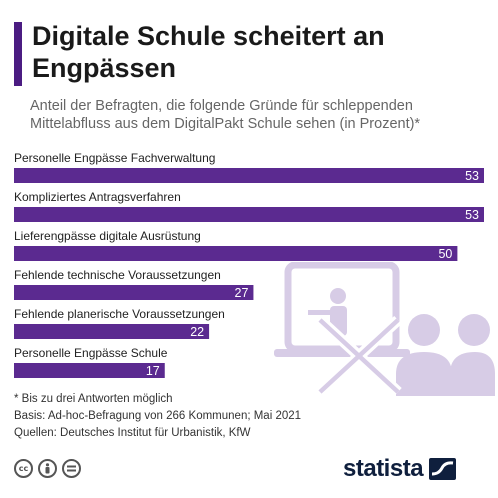 The image size is (498, 498). Describe the element at coordinates (119, 314) in the screenshot. I see `category-label: Fehlende planerische Voraussetzungen` at that location.